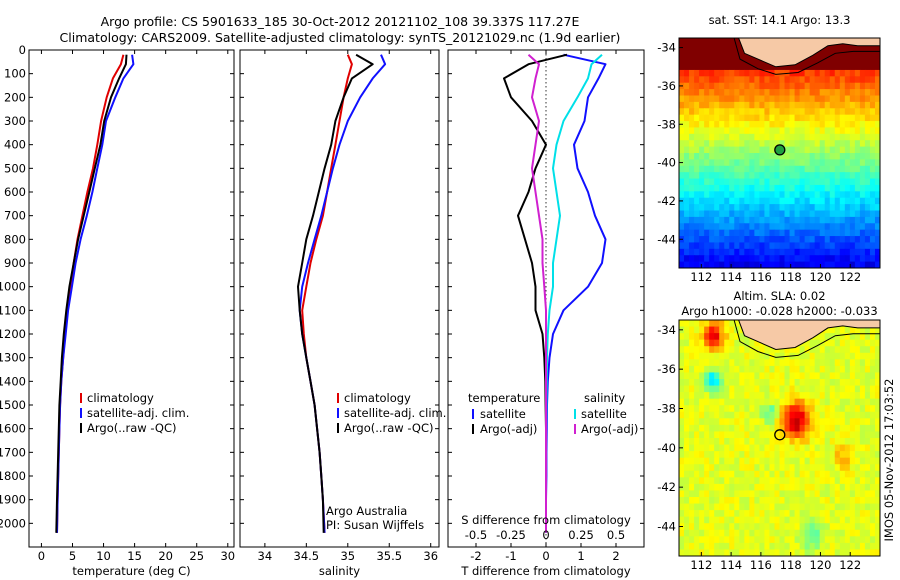 Image resolution: width=900 pixels, height=580 pixels. Describe the element at coordinates (227, 556) in the screenshot. I see `x-tick-label: 30` at that location.